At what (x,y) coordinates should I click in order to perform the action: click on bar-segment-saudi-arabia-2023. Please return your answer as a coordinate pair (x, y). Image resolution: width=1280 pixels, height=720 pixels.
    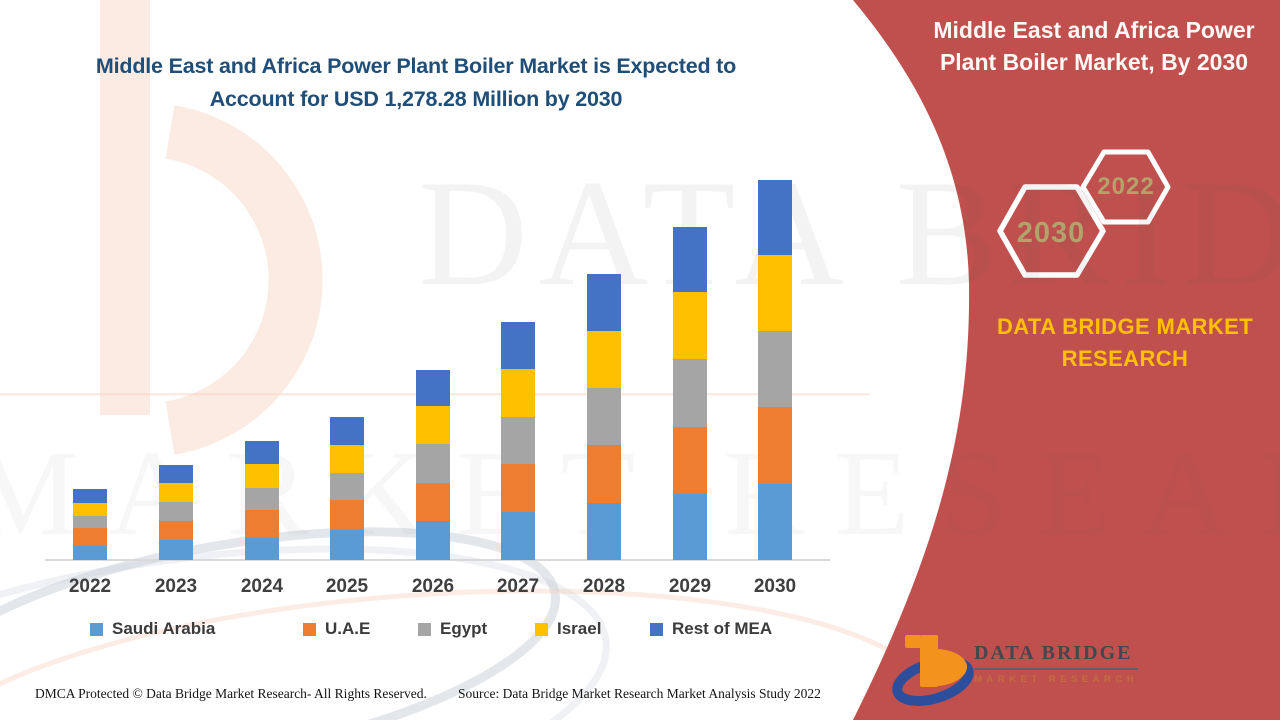
    Looking at the image, I should click on (176, 550).